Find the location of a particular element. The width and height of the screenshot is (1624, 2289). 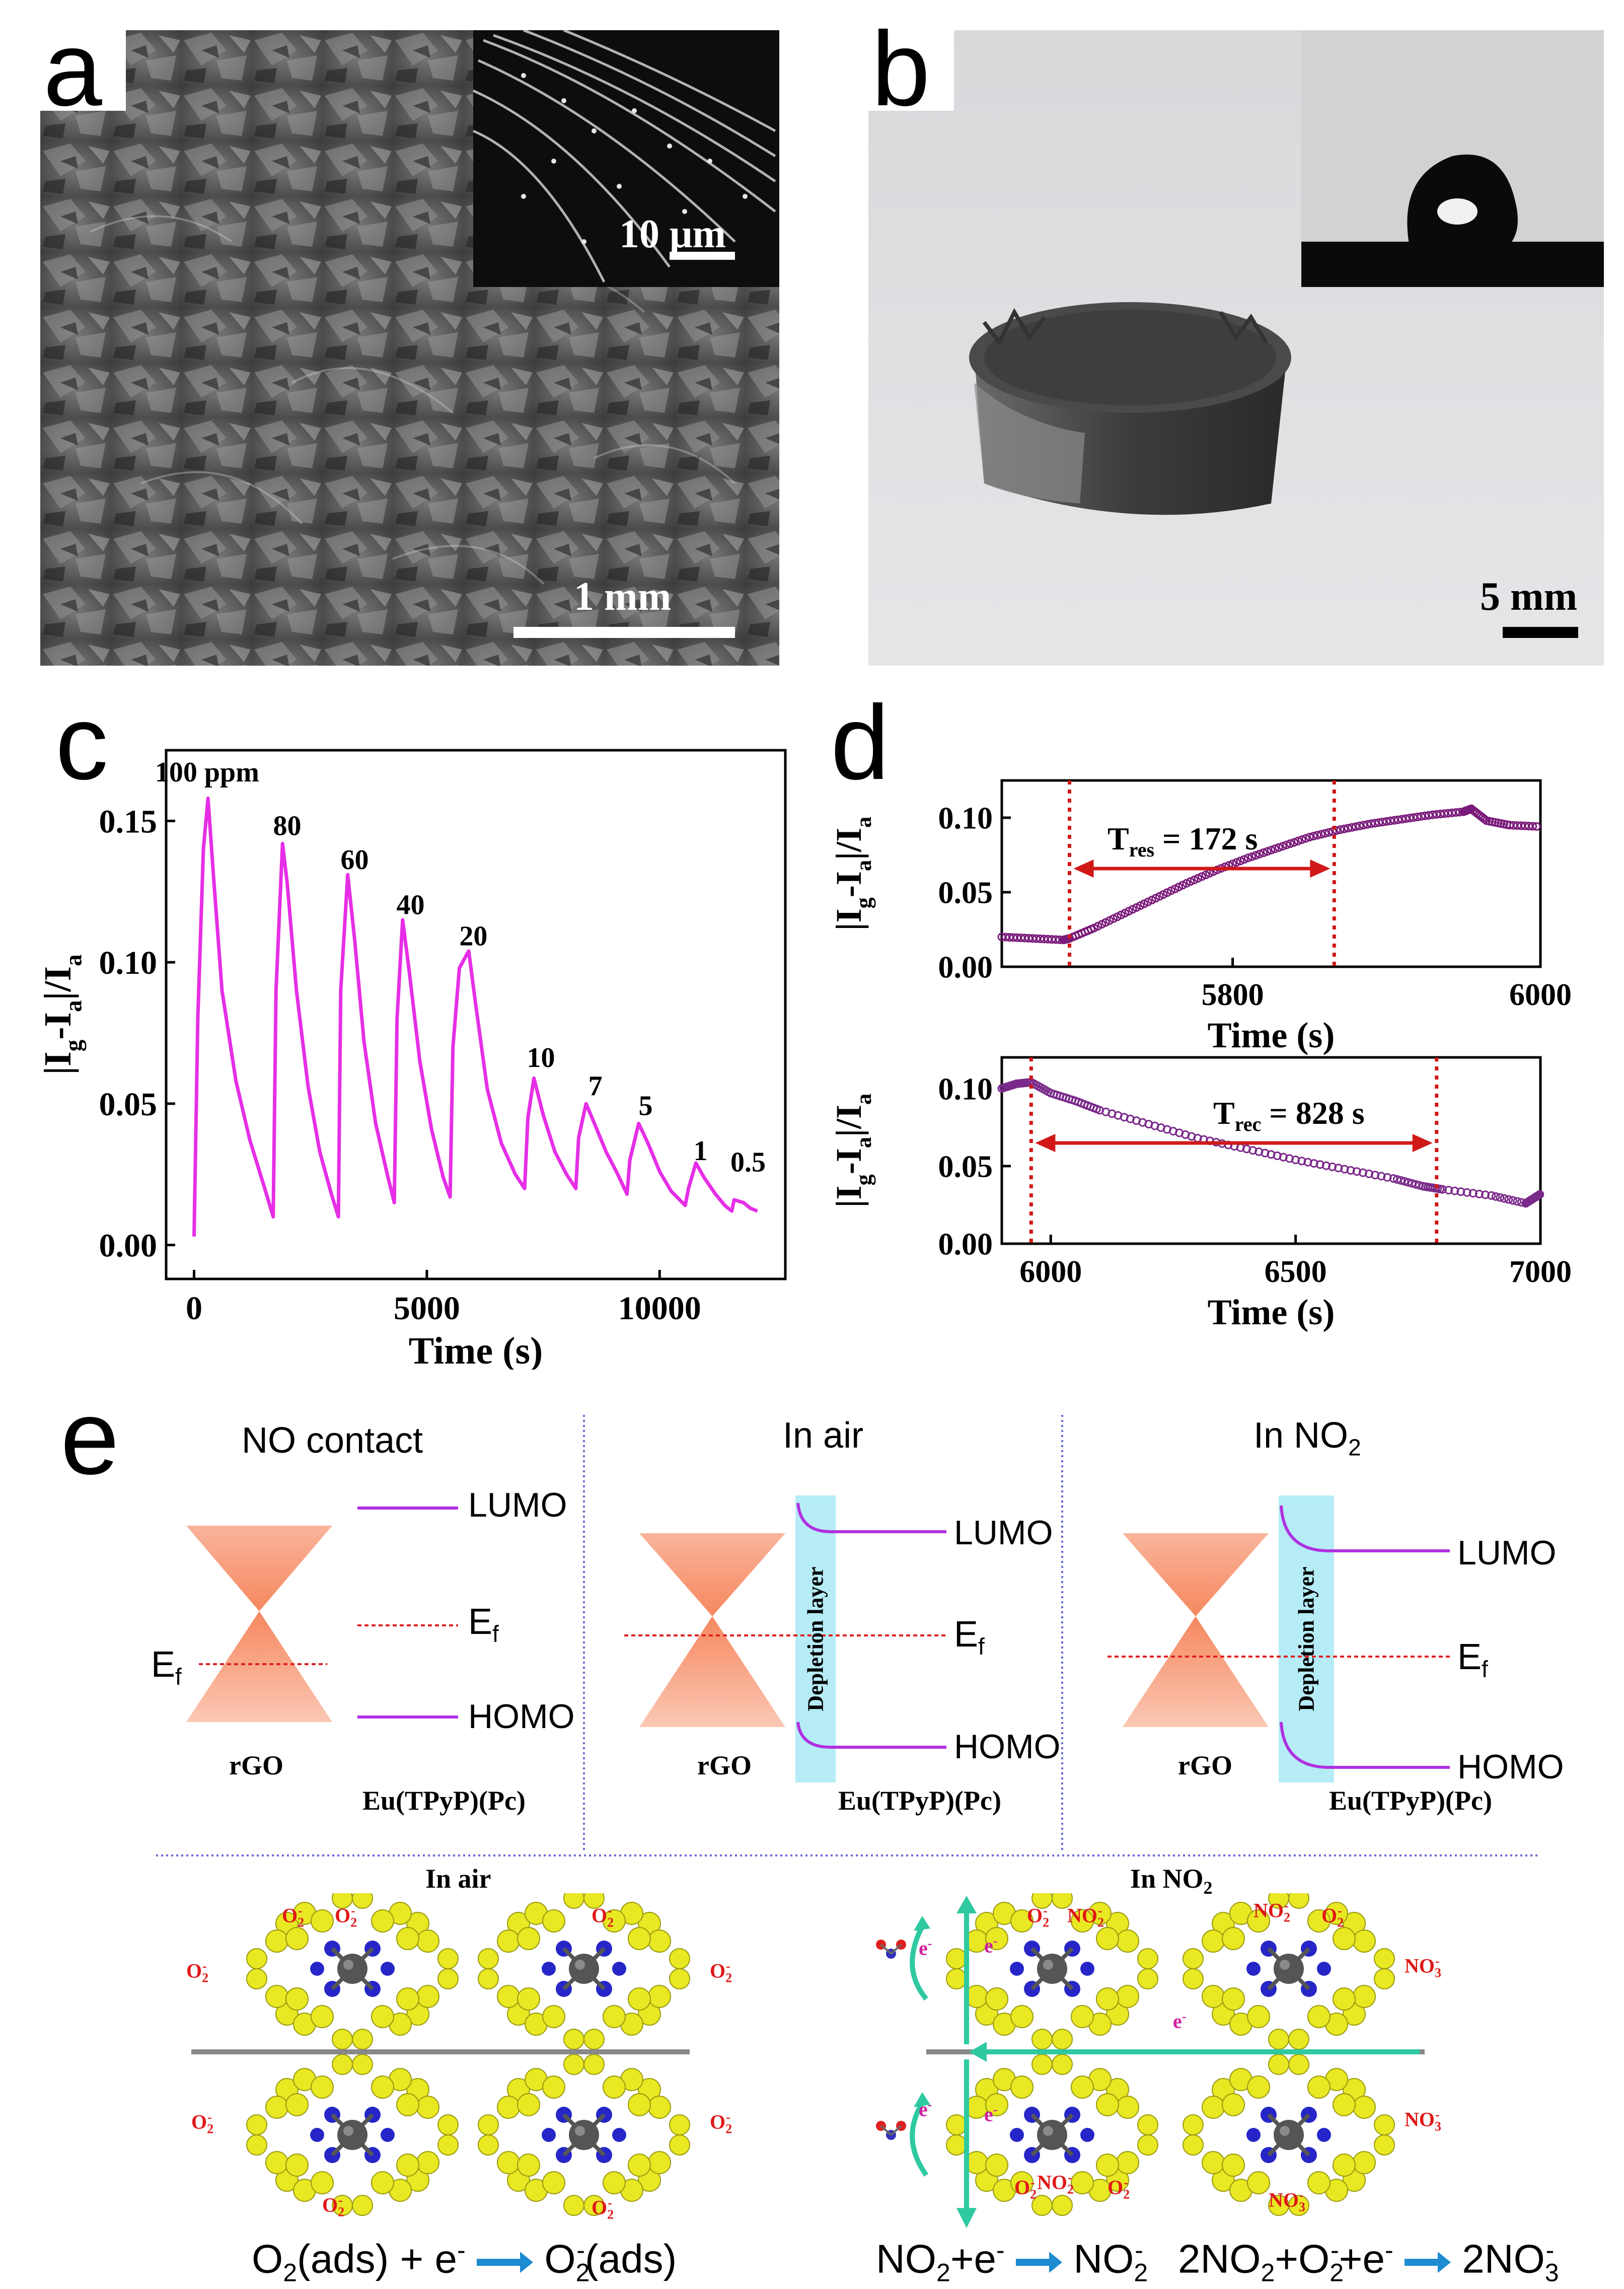

ef-text: E is located at coordinates (966, 1634).